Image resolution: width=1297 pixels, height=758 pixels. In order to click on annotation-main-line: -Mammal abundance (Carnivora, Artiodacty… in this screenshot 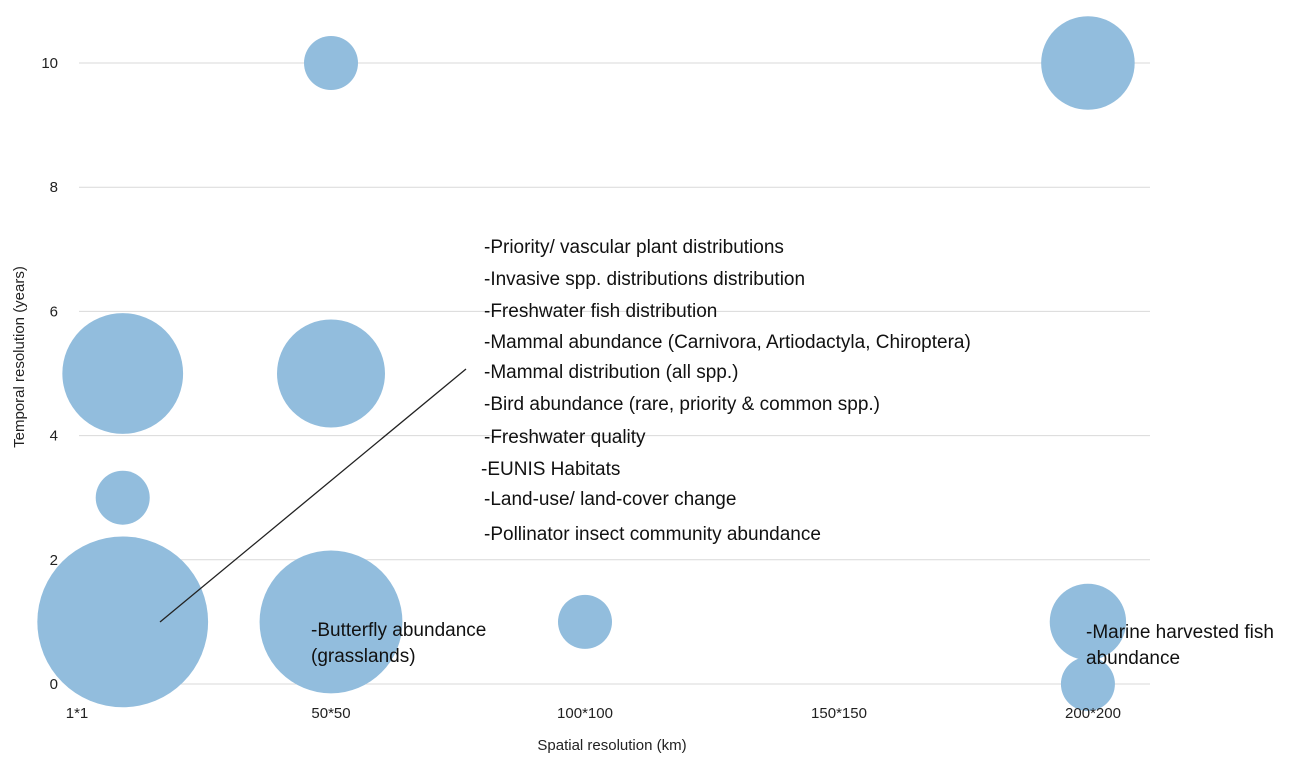, I will do `click(727, 342)`.